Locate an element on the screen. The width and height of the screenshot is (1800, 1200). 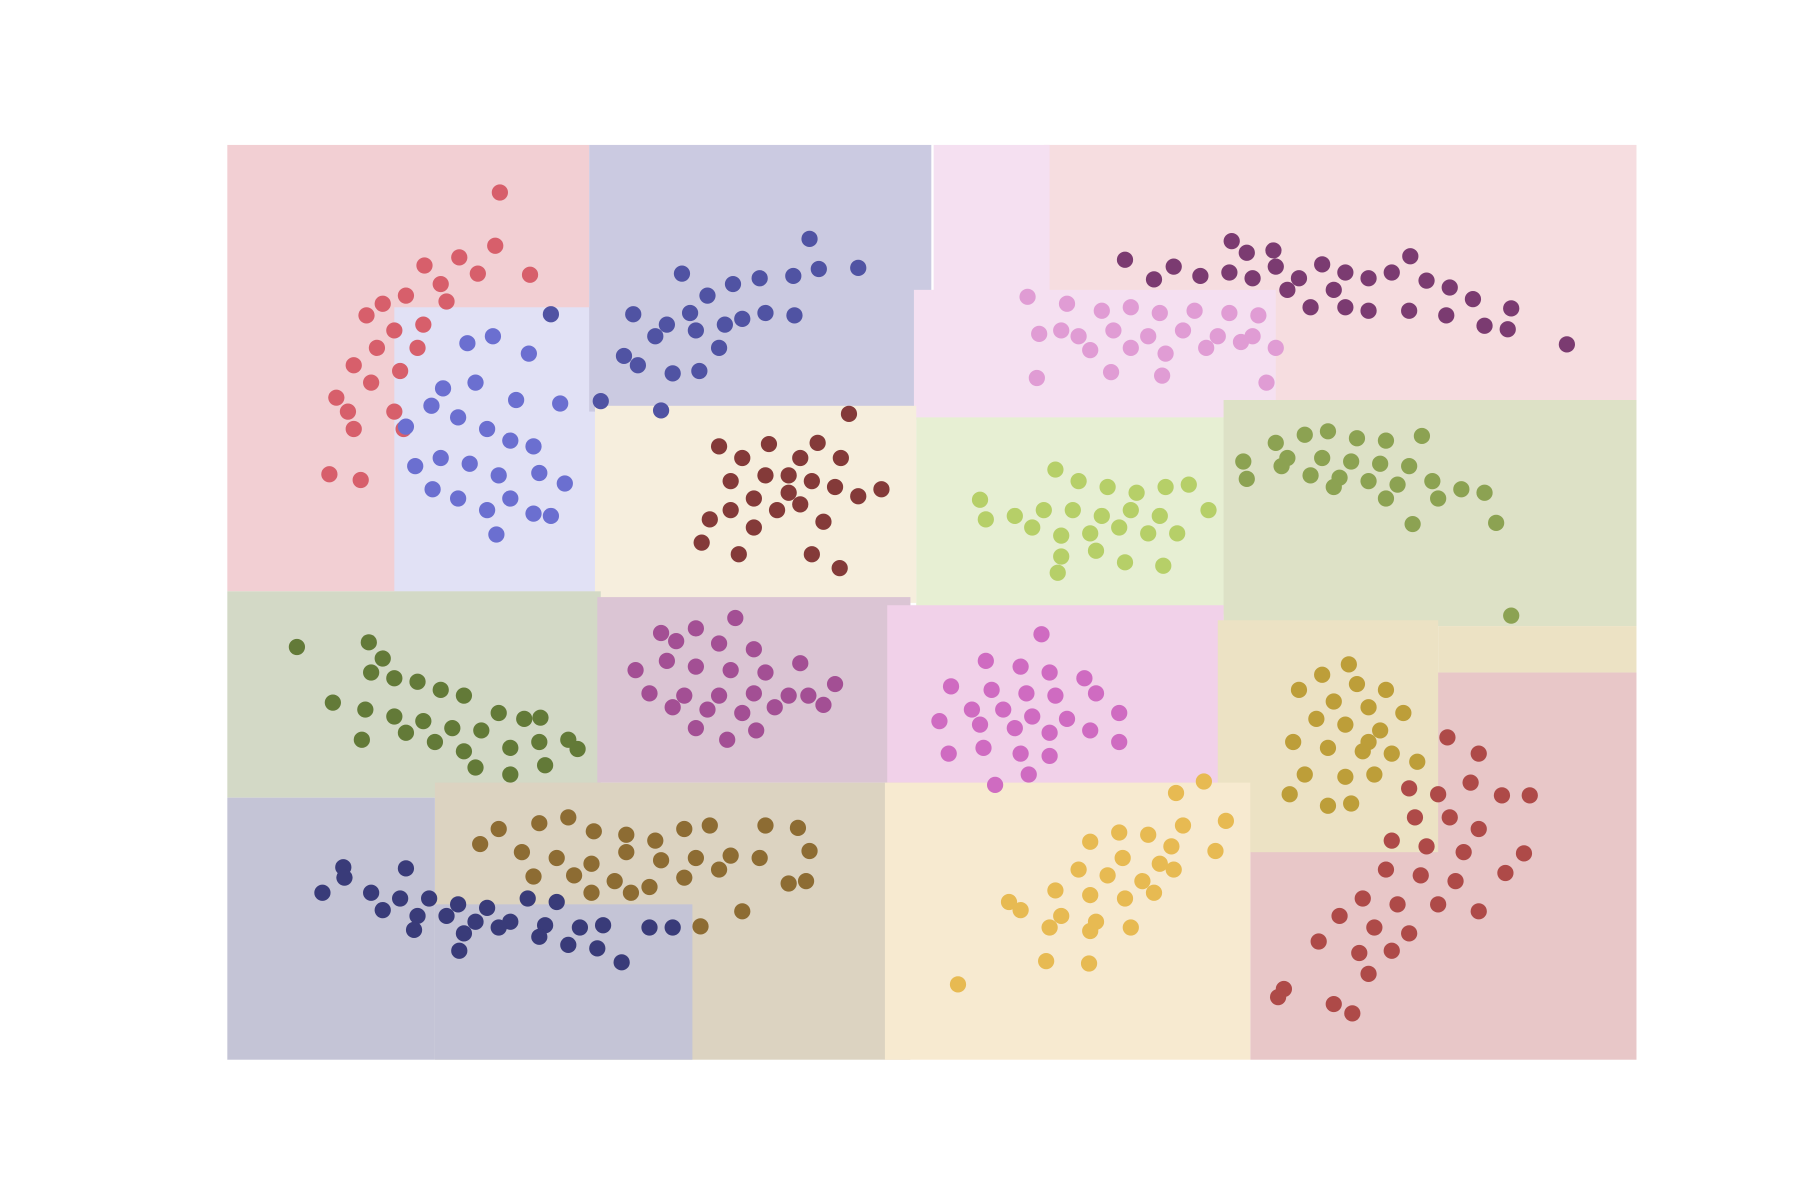
series is located at coordinates (645, 872).